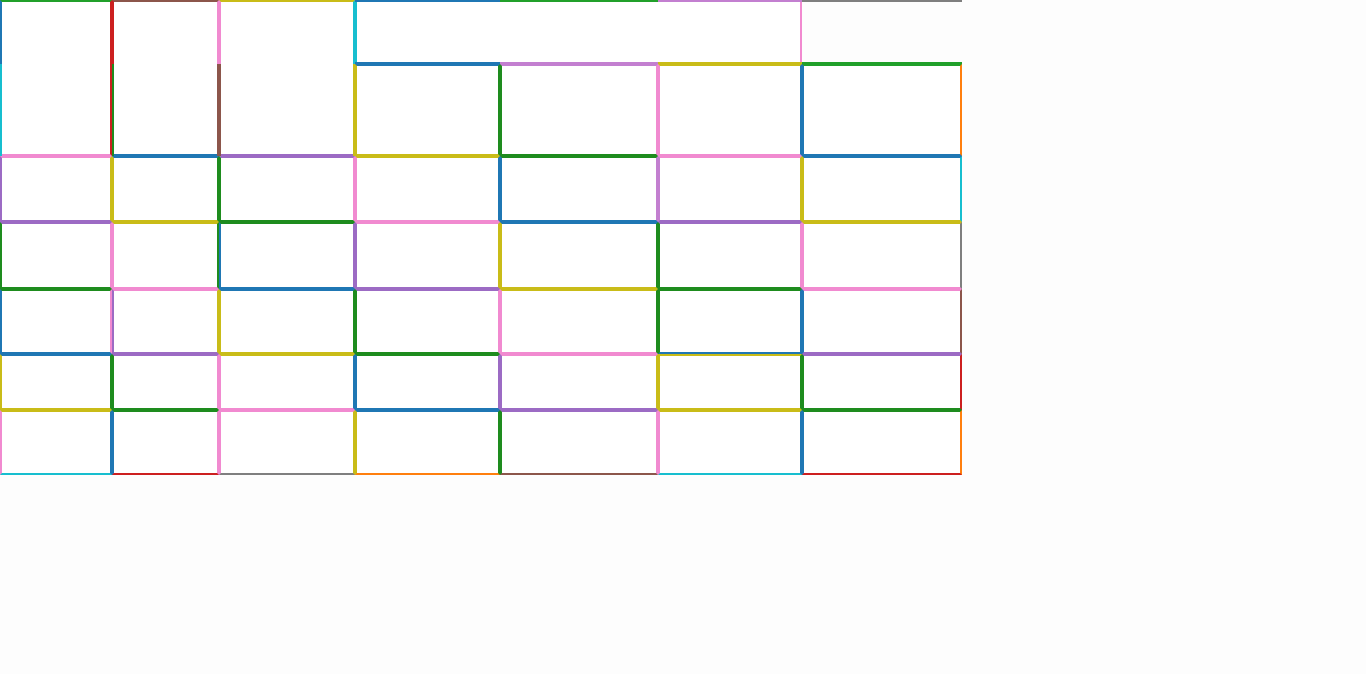 The height and width of the screenshot is (674, 1366). What do you see at coordinates (287, 4) in the screenshot?
I see `cell-r1c3-text` at bounding box center [287, 4].